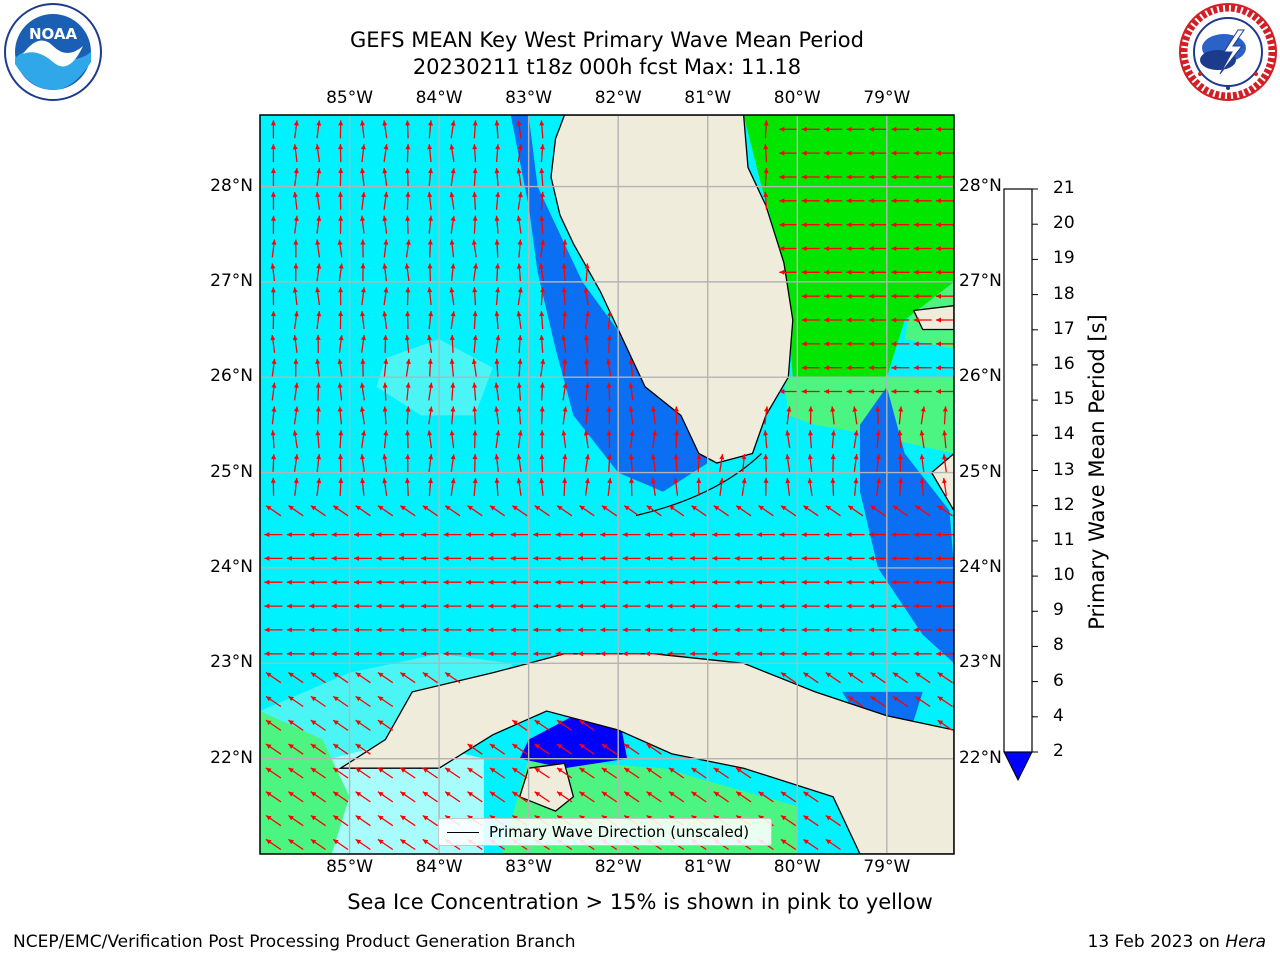 The image size is (1280, 960). Describe the element at coordinates (980, 185) in the screenshot. I see `lat-tick-label: 28°N` at that location.